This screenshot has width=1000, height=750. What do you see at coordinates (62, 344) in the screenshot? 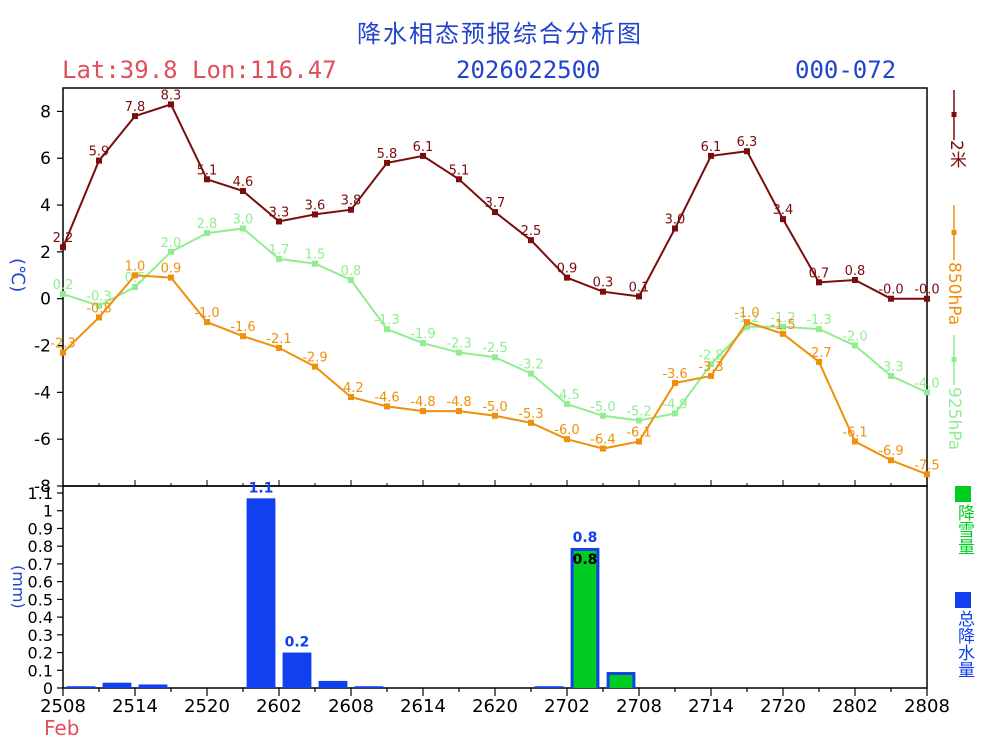
I see `point-label-t850: -2.3` at bounding box center [62, 344].